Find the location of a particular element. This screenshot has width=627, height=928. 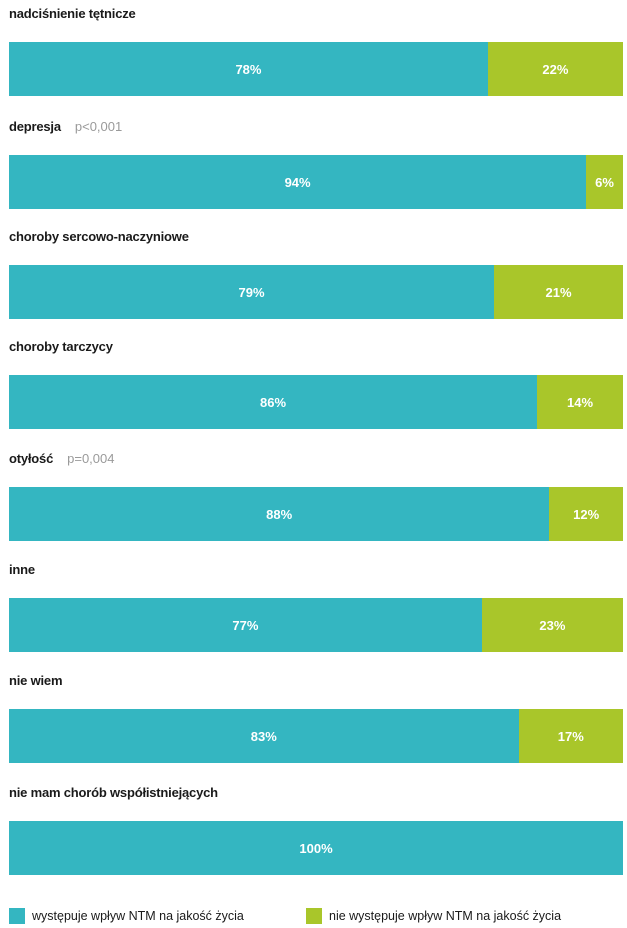

category-label-row: nie wiem is located at coordinates (36, 681).